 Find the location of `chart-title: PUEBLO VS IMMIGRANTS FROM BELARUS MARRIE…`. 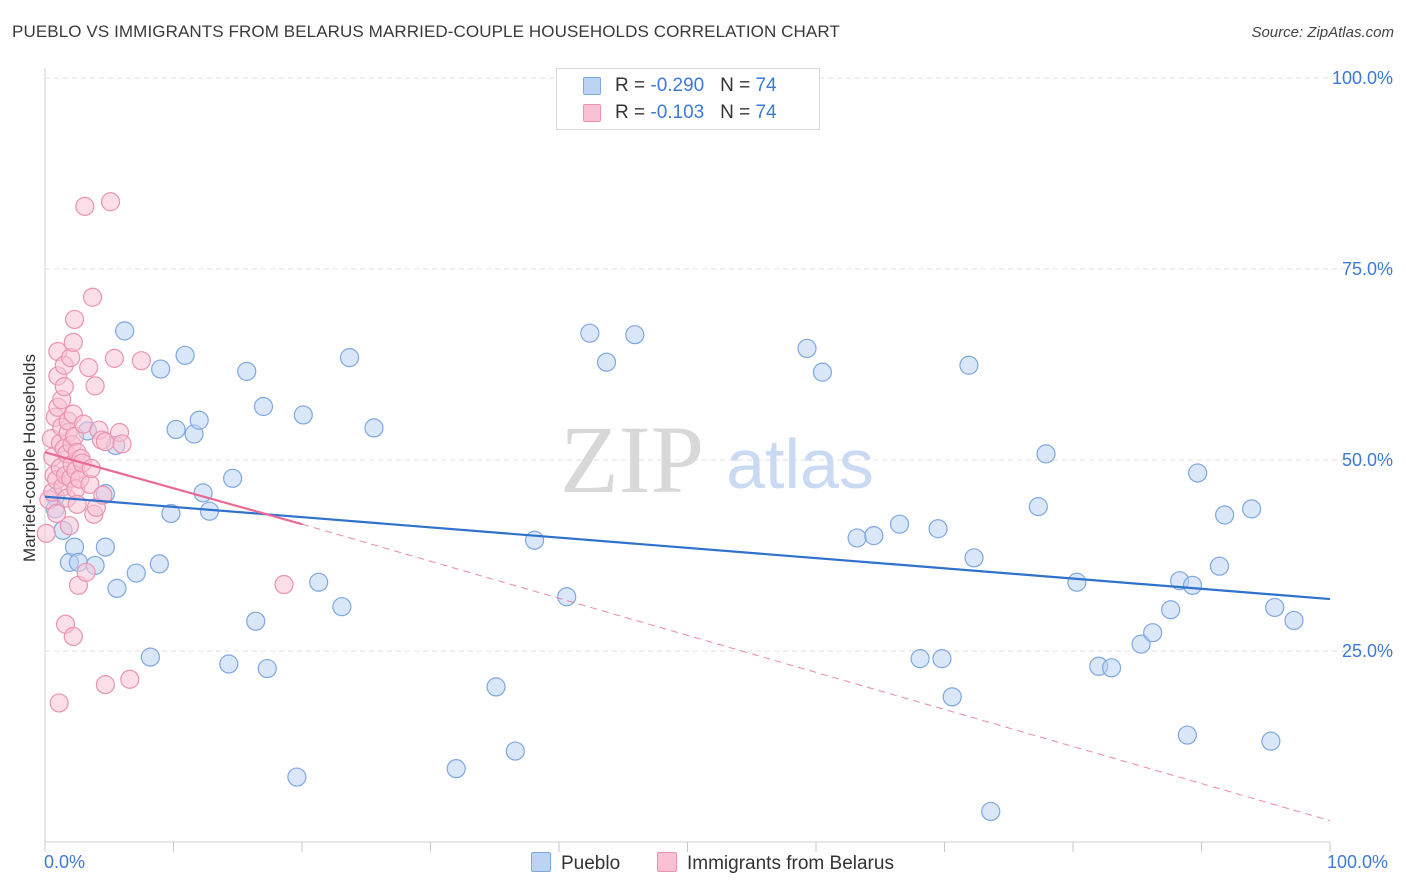

chart-title: PUEBLO VS IMMIGRANTS FROM BELARUS MARRIE… is located at coordinates (426, 31).